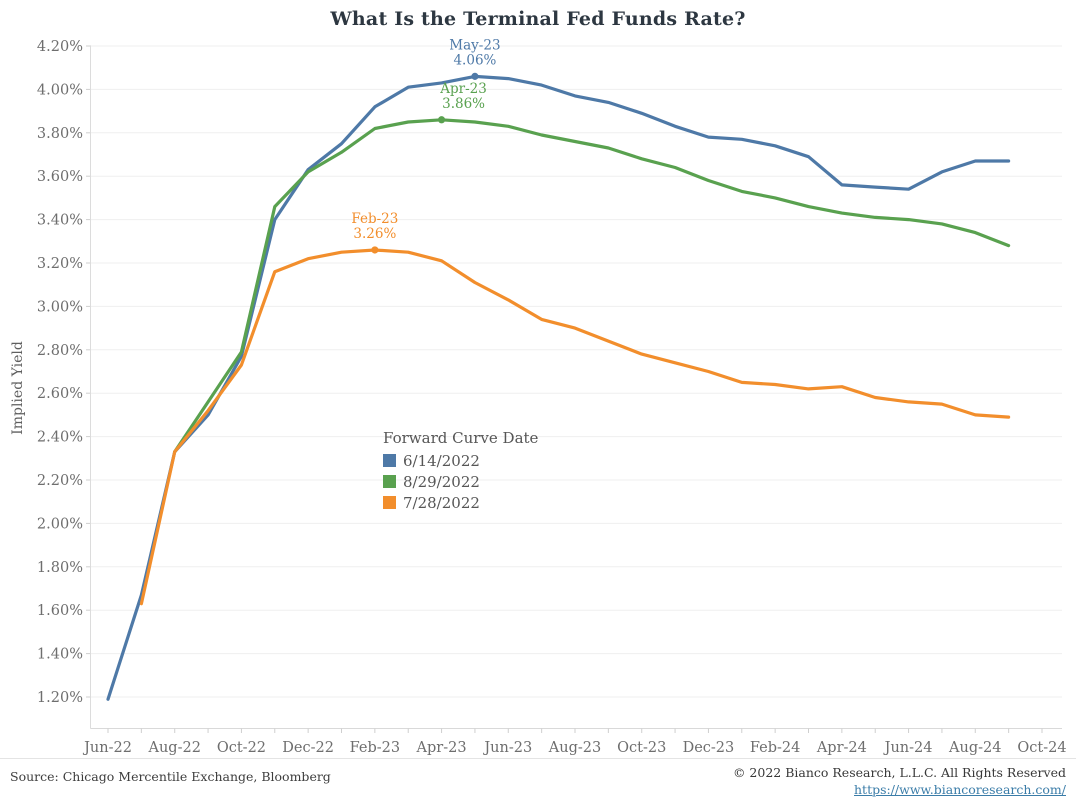 This screenshot has height=801, width=1076. I want to click on y-tick-label: 4.00%, so click(60, 90).